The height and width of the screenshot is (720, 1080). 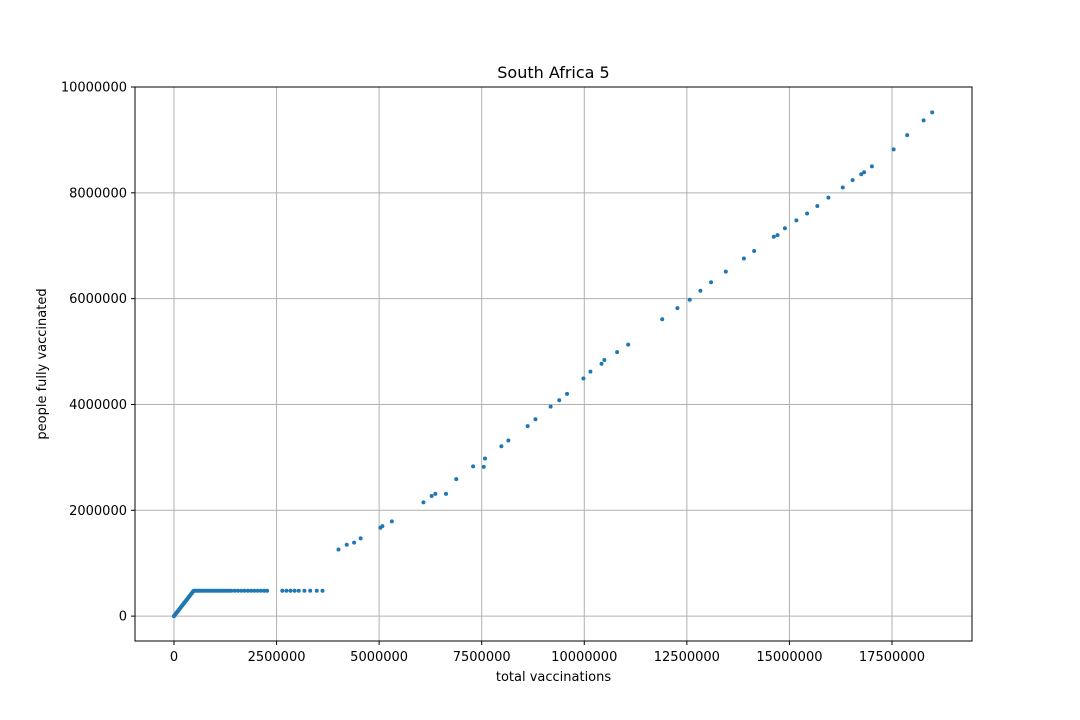 What do you see at coordinates (277, 657) in the screenshot?
I see `x-tick-label: 2500000` at bounding box center [277, 657].